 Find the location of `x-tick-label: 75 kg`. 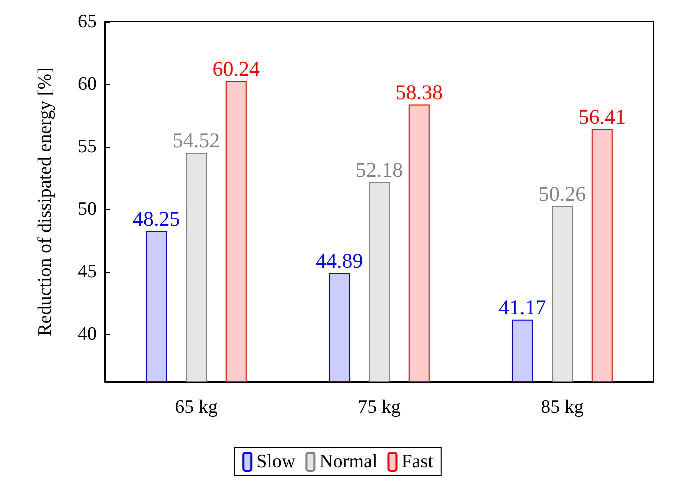

x-tick-label: 75 kg is located at coordinates (380, 407).